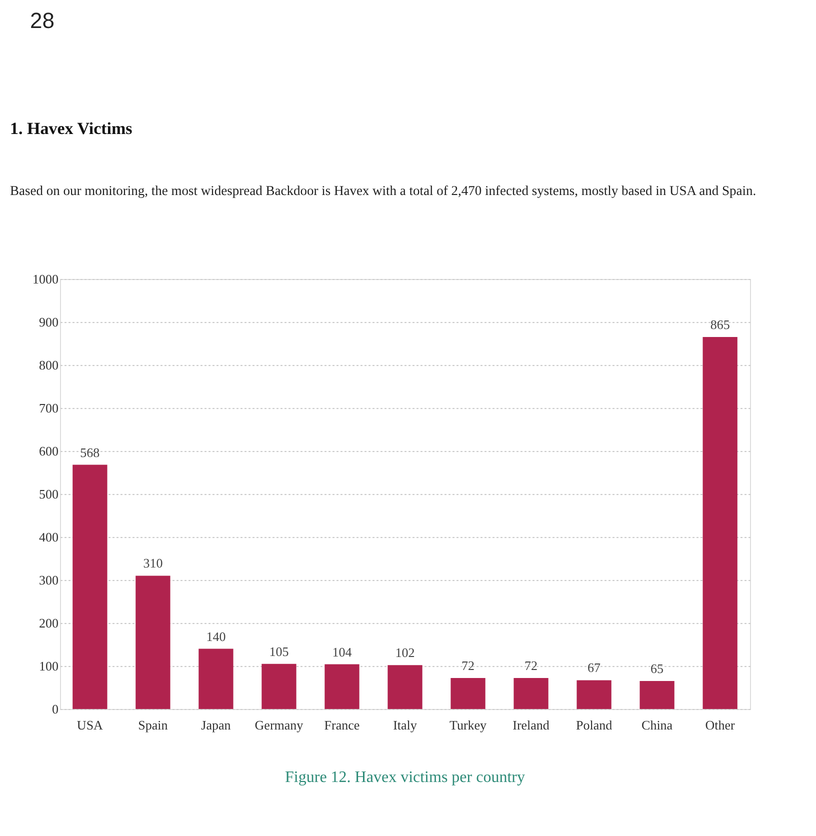 Image resolution: width=816 pixels, height=836 pixels. Describe the element at coordinates (48, 623) in the screenshot. I see `y-tick-label: 200` at that location.